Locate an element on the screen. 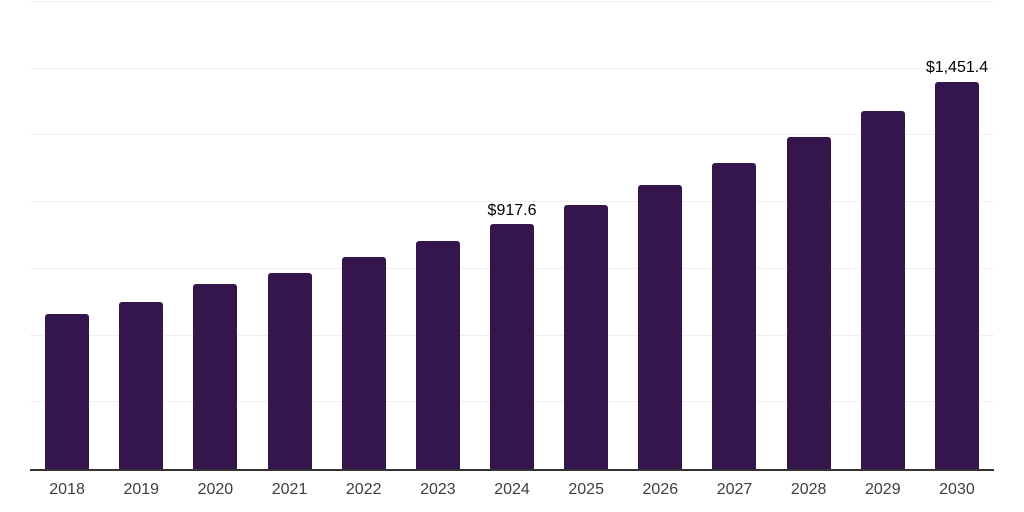  bar-slot-2021 is located at coordinates (289, 235).